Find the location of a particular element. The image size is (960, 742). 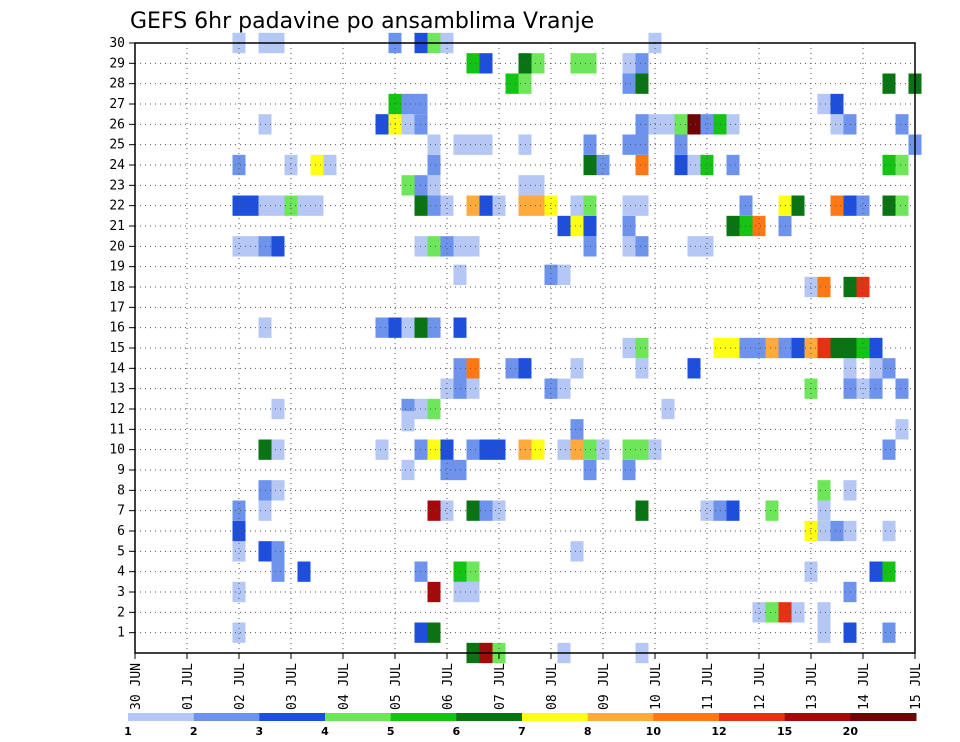

y-tick-label: 6 is located at coordinates (121, 531).